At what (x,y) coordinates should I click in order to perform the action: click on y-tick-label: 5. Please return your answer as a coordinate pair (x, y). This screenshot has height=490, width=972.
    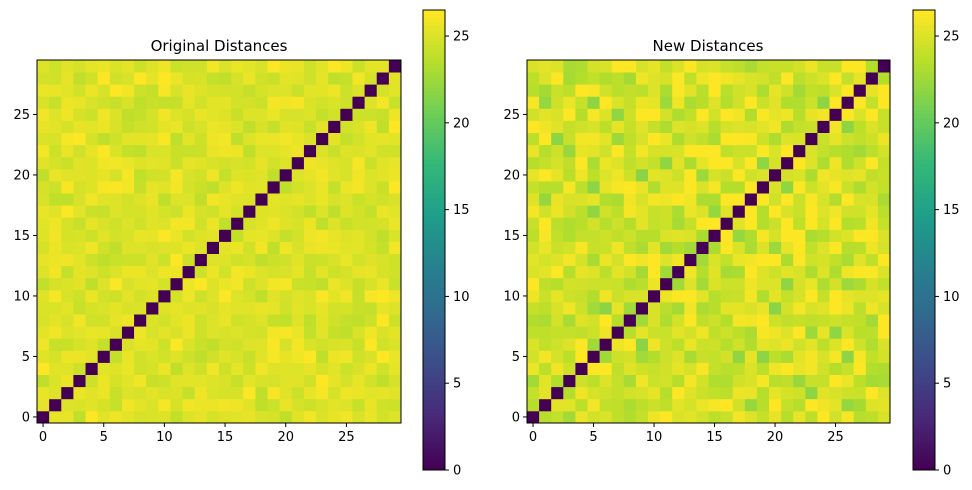
    Looking at the image, I should click on (26, 357).